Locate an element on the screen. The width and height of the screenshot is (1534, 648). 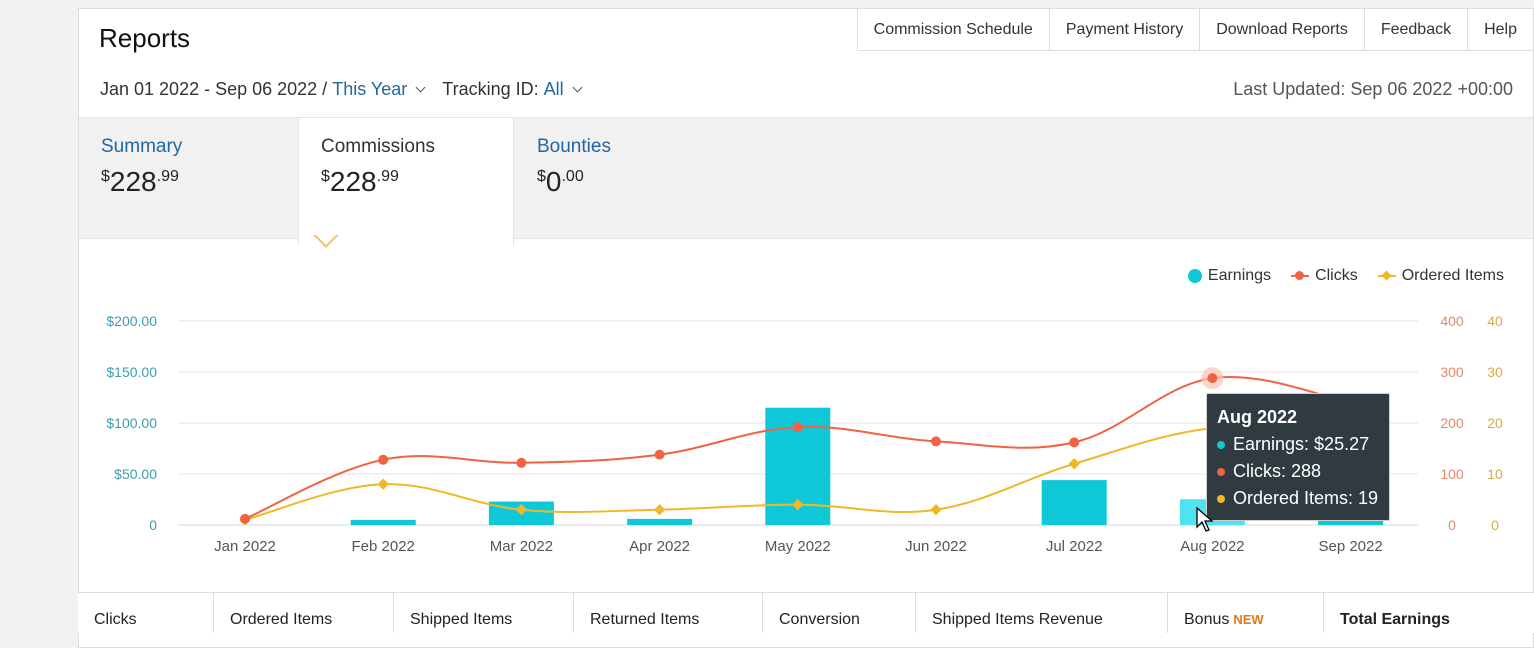
tab-summary-amount: $228.99 is located at coordinates (140, 181).